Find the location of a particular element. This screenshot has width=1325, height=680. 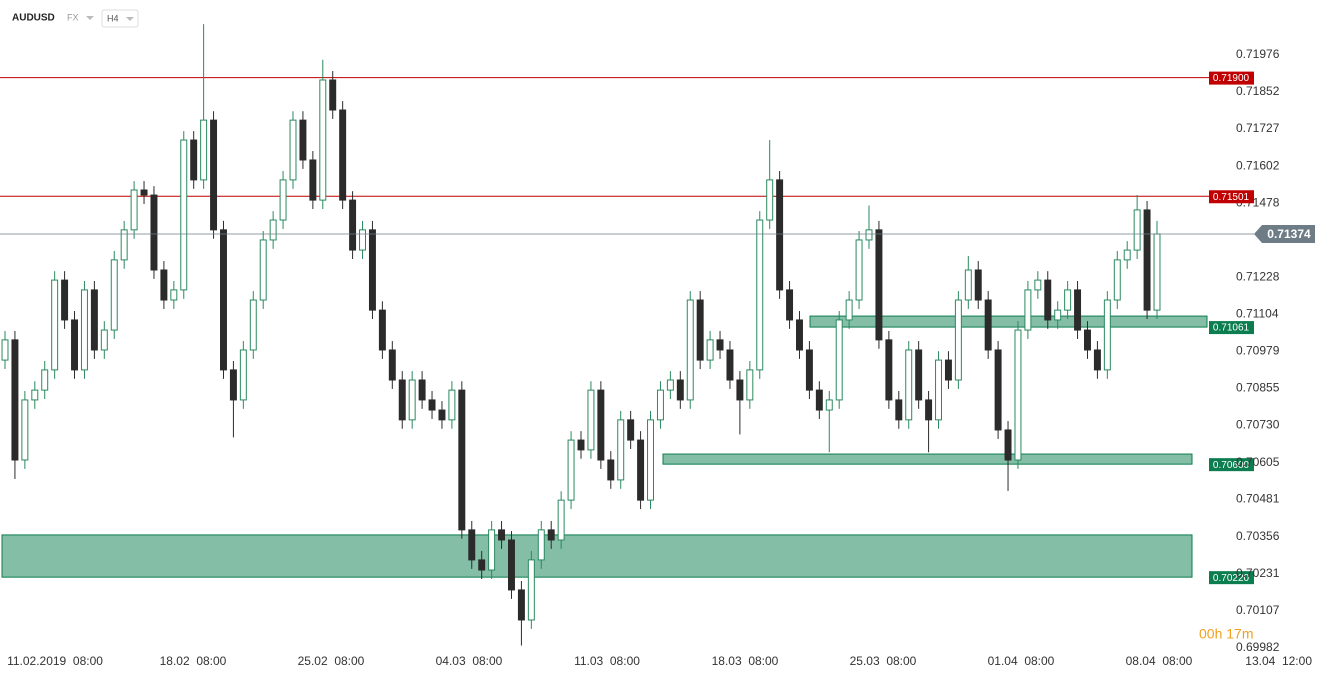

y-tick-label: 0.70605 is located at coordinates (1258, 462).